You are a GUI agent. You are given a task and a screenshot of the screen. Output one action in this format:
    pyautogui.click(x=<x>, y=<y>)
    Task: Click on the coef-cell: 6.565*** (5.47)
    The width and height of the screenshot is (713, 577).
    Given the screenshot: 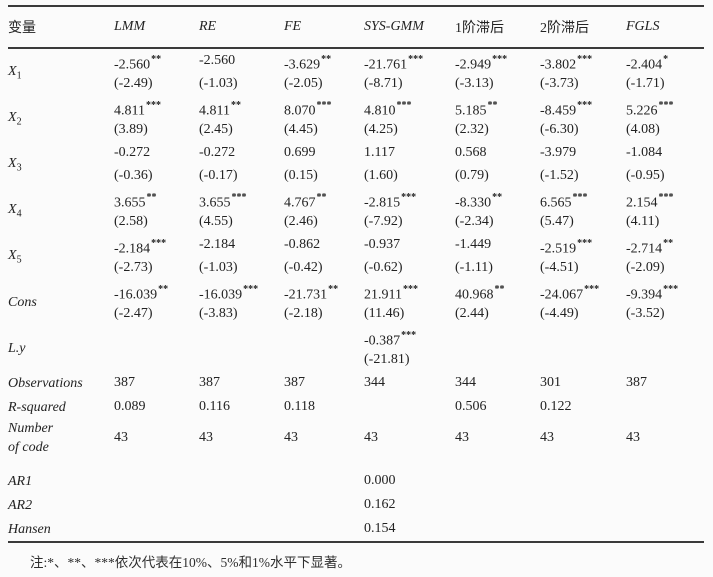 What is the action you would take?
    pyautogui.click(x=583, y=210)
    